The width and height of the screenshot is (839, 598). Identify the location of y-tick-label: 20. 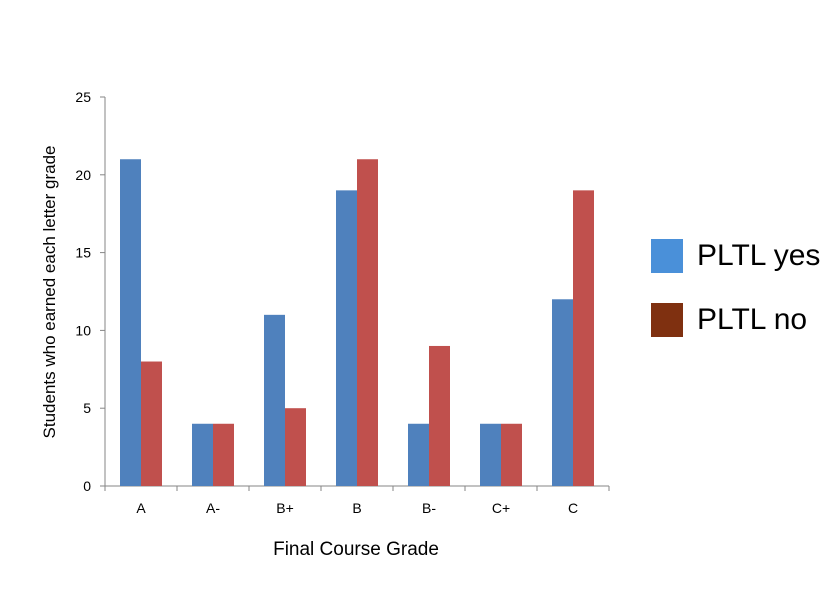
(83, 175).